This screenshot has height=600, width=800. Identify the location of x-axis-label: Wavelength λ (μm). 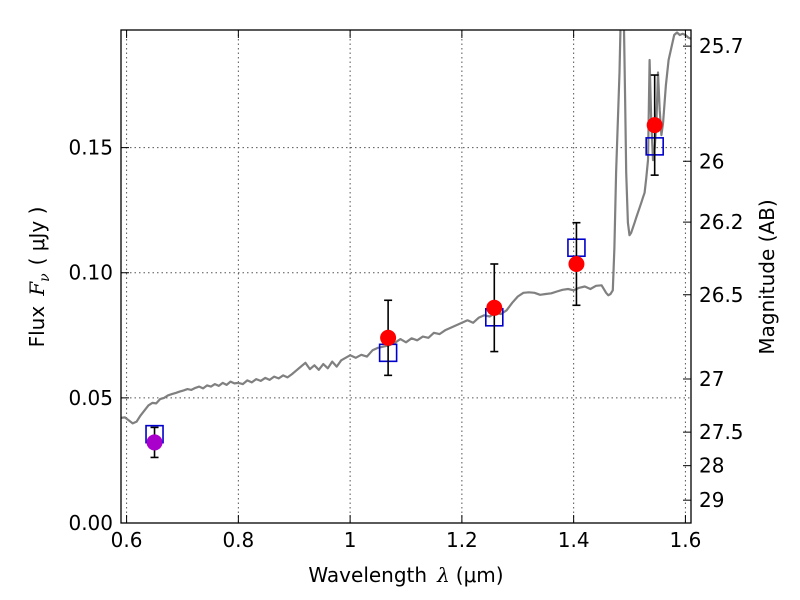
(405, 575).